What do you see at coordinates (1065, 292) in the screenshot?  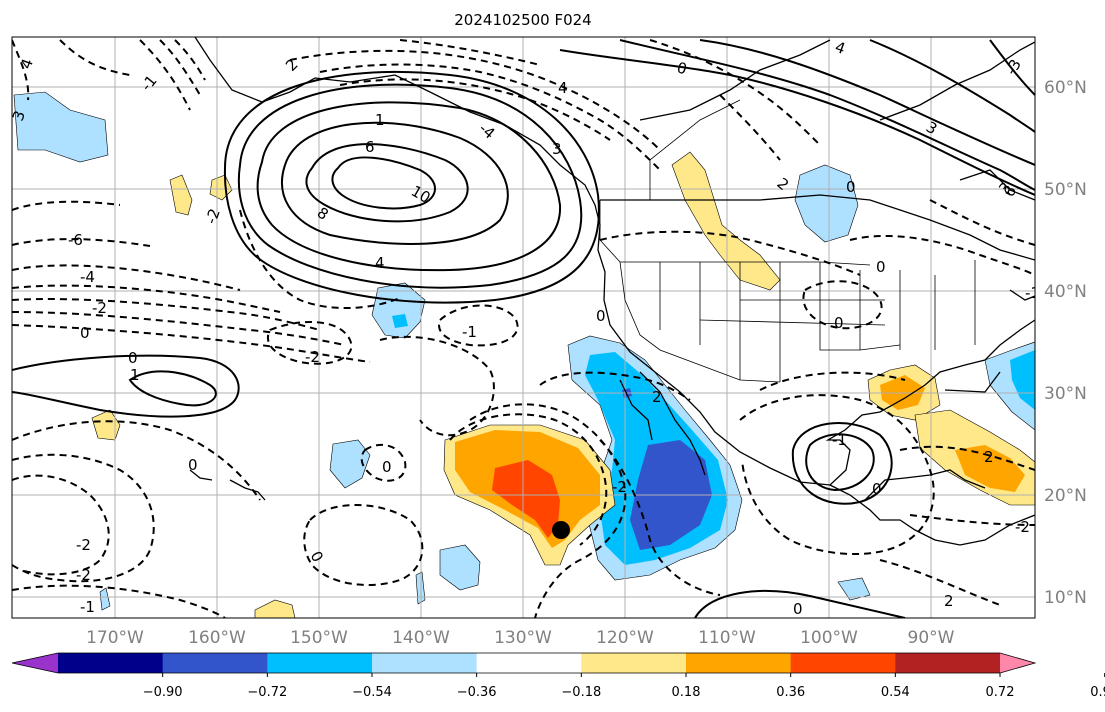 I see `latitude-label: 40°N` at bounding box center [1065, 292].